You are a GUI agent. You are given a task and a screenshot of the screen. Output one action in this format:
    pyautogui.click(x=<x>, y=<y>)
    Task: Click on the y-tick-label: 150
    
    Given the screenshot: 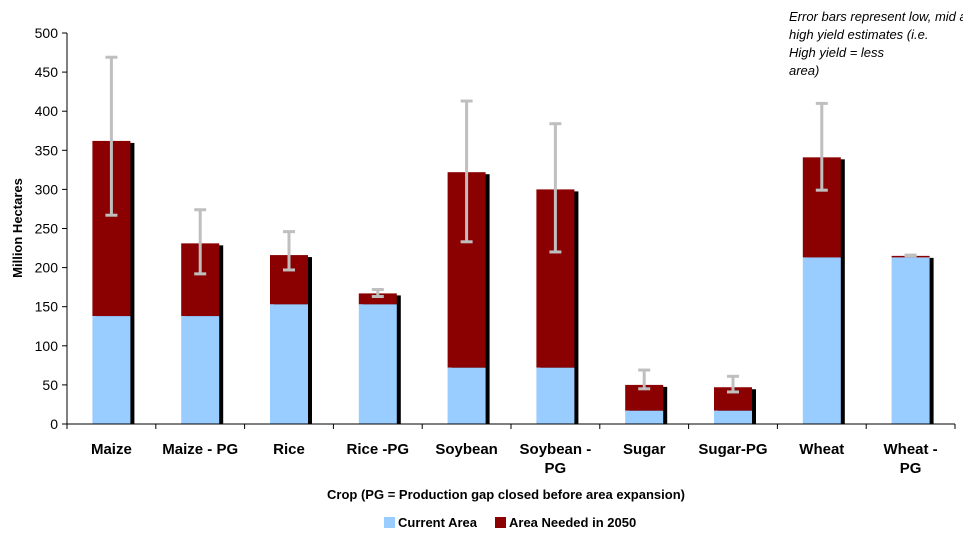 What is the action you would take?
    pyautogui.click(x=47, y=307)
    